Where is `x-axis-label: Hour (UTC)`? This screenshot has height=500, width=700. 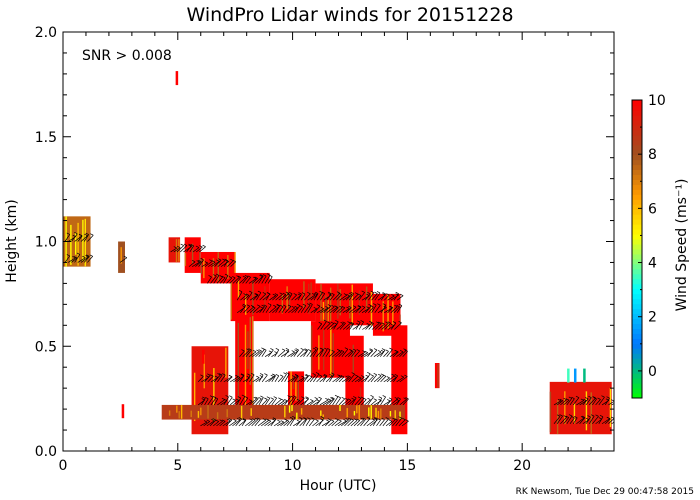 x-axis-label: Hour (UTC) is located at coordinates (338, 486).